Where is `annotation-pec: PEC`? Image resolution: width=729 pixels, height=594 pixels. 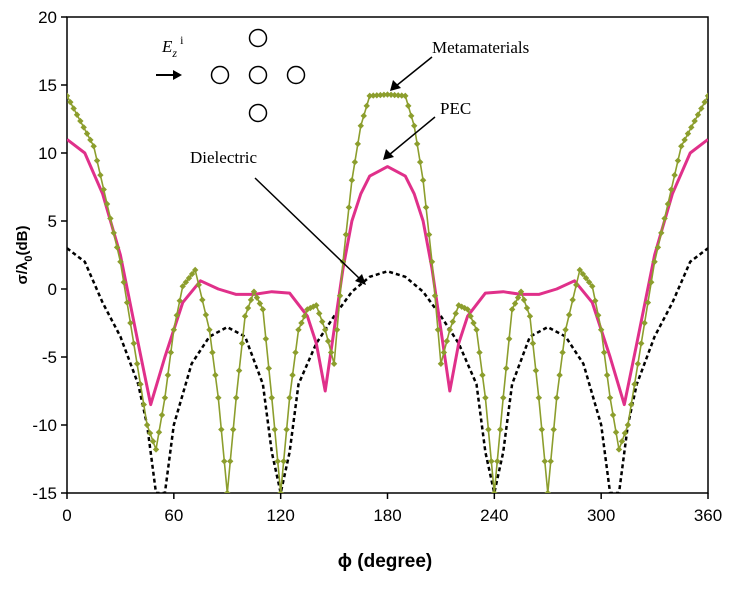 annotation-pec: PEC is located at coordinates (455, 108).